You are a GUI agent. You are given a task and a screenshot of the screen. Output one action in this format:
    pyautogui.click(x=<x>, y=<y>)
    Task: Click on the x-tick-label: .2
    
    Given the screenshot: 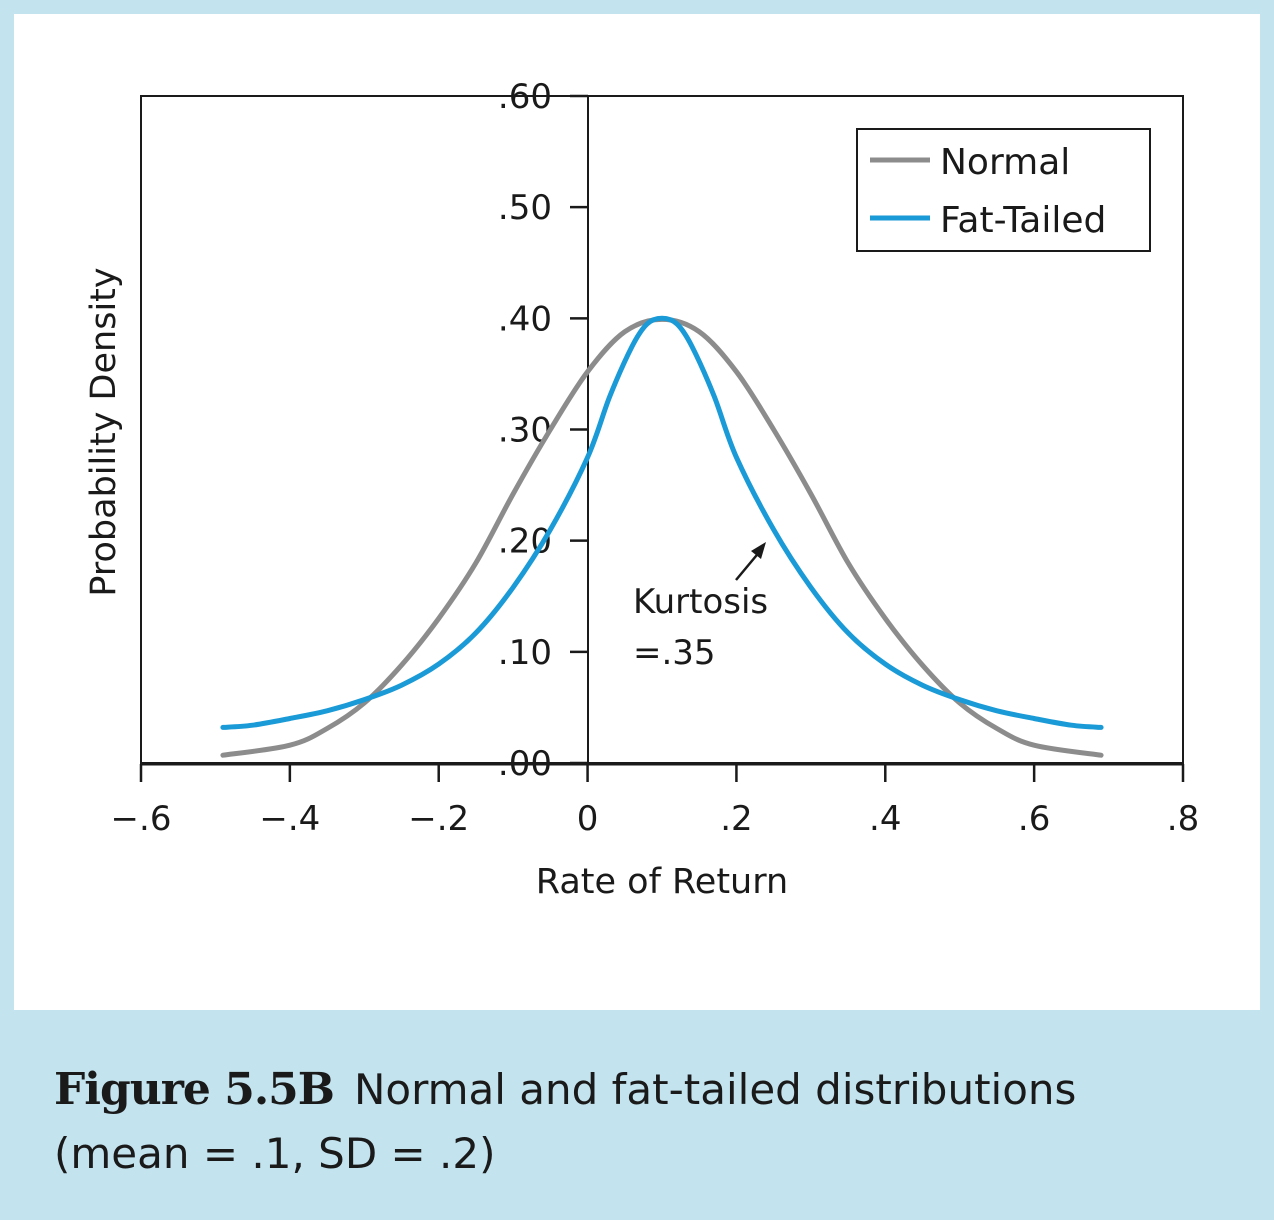 What is the action you would take?
    pyautogui.click(x=736, y=819)
    